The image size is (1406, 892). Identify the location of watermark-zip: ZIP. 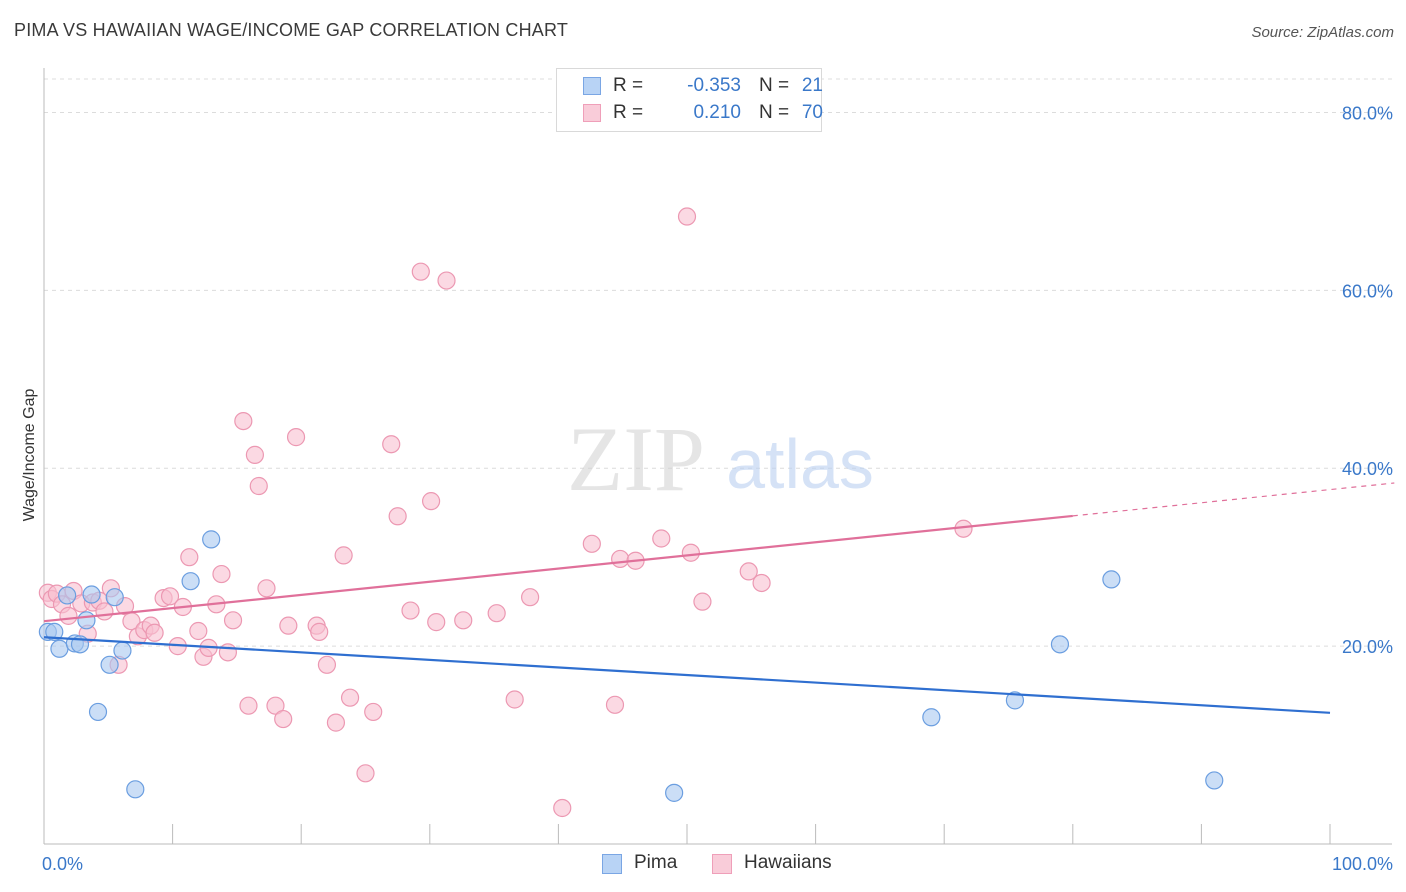
(636, 459).